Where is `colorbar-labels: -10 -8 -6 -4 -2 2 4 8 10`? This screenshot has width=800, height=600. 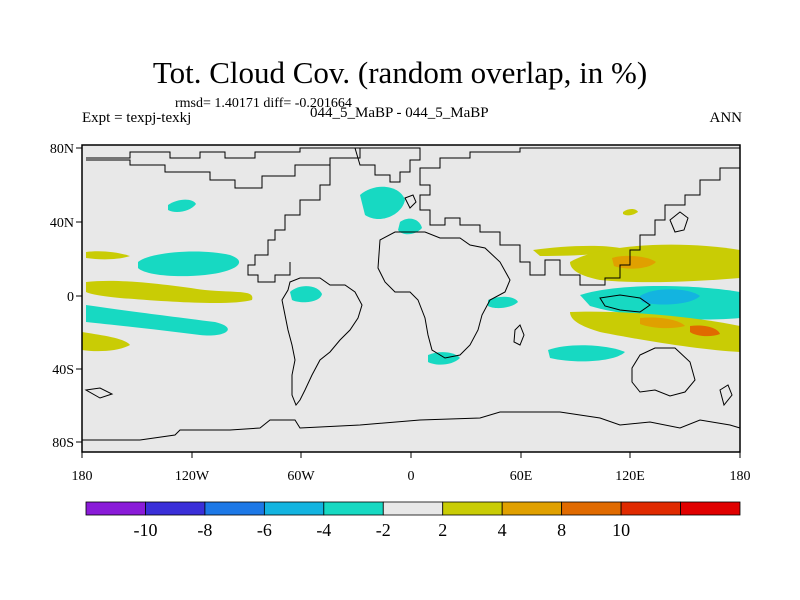
colorbar-labels: -10 -8 -6 -4 -2 2 4 8 10 is located at coordinates (381, 530).